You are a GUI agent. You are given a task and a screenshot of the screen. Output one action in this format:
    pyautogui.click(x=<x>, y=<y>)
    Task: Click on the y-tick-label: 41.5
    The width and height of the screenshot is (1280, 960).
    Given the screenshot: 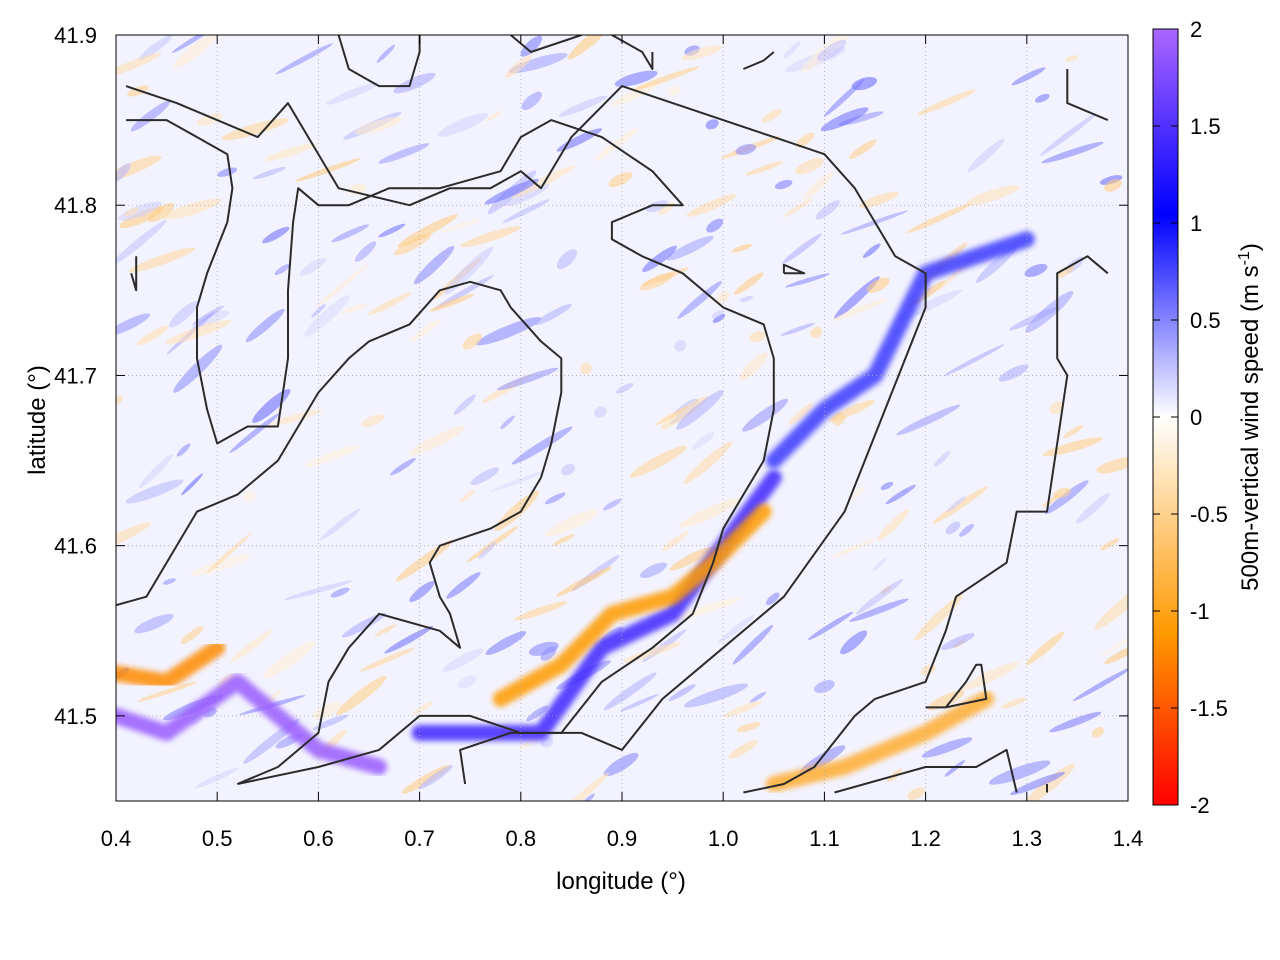 What is the action you would take?
    pyautogui.click(x=75, y=716)
    